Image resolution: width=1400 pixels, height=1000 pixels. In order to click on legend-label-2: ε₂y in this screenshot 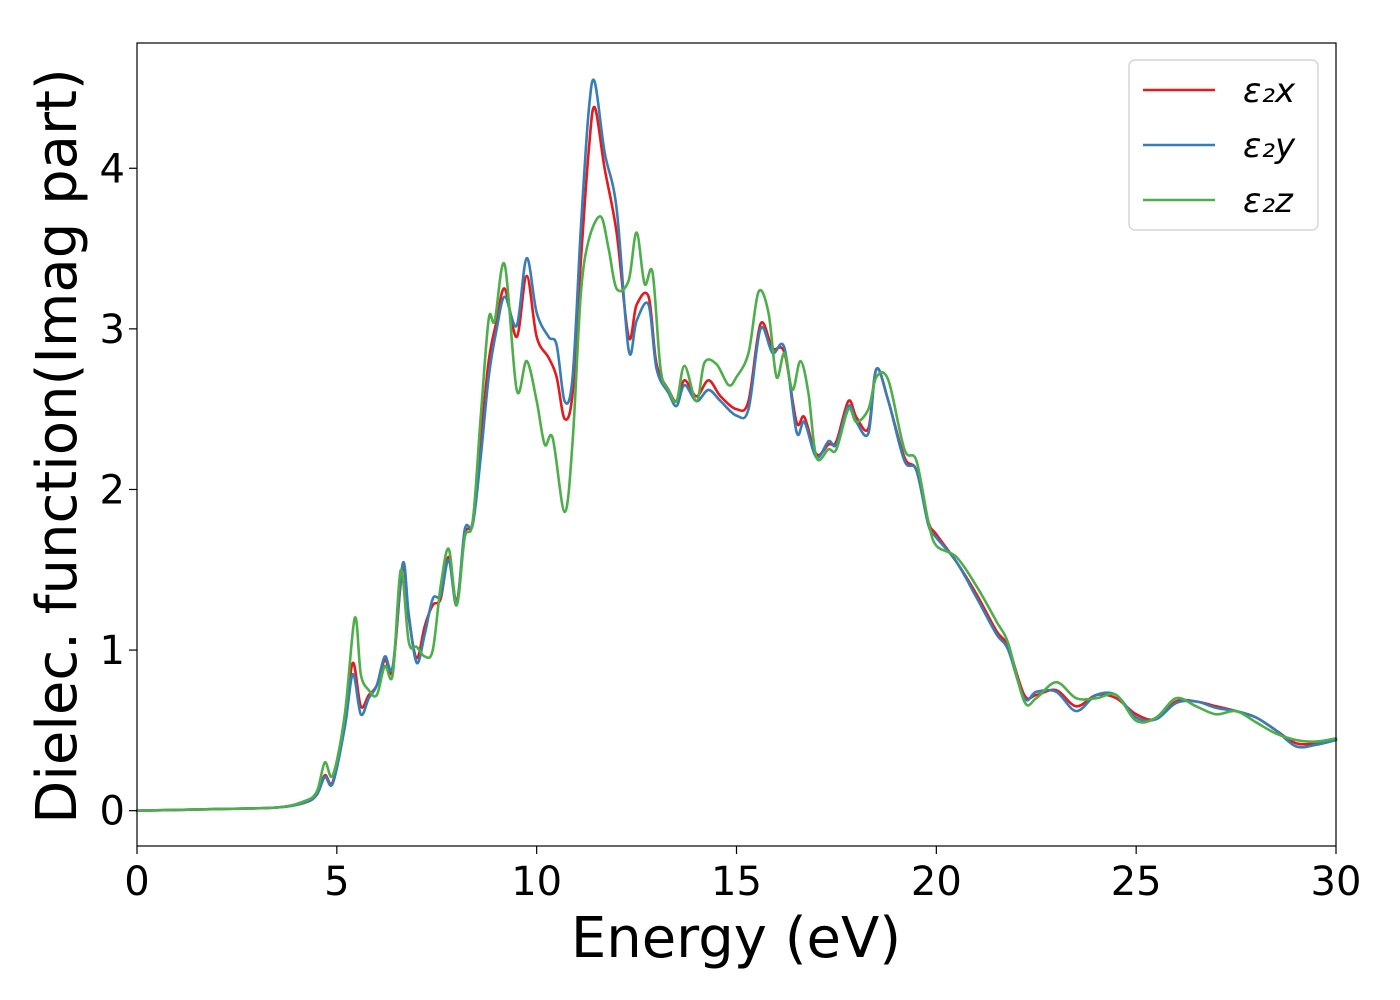, I will do `click(1269, 146)`.